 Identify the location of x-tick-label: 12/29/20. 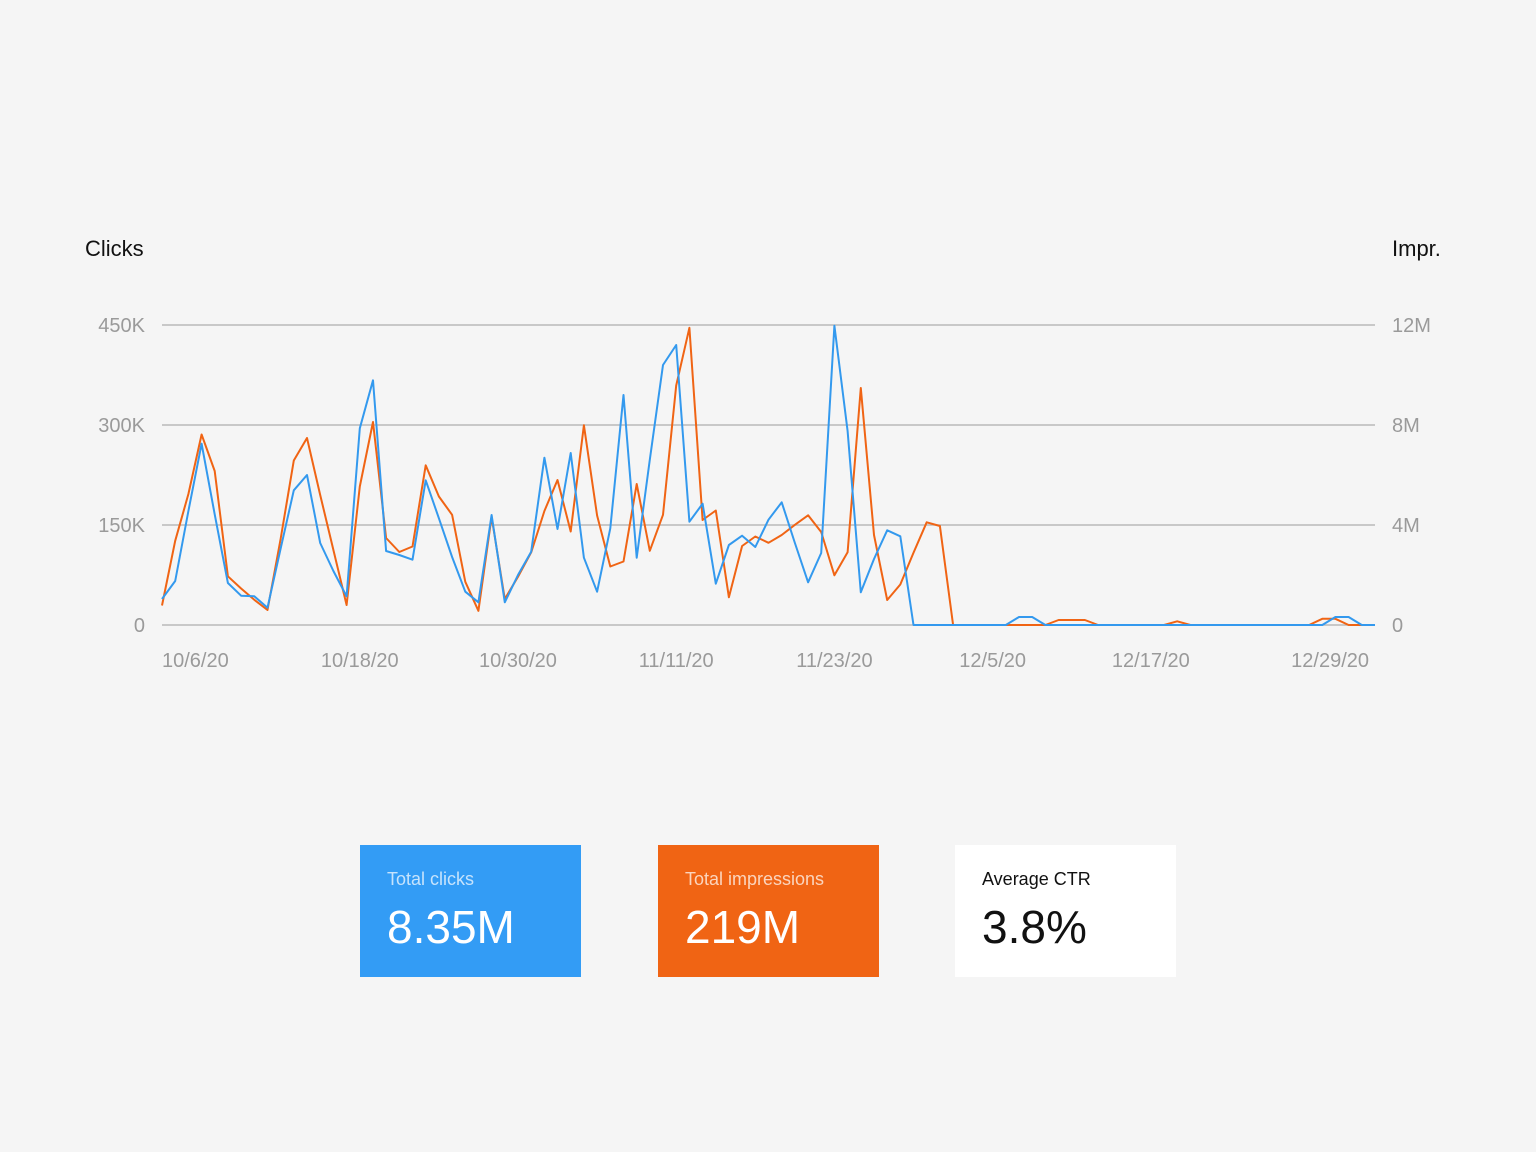
(1330, 661).